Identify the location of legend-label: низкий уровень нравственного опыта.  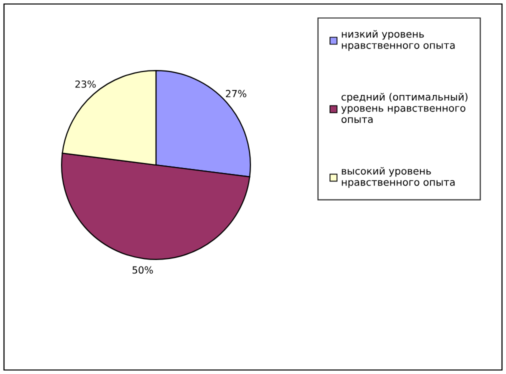
(398, 40).